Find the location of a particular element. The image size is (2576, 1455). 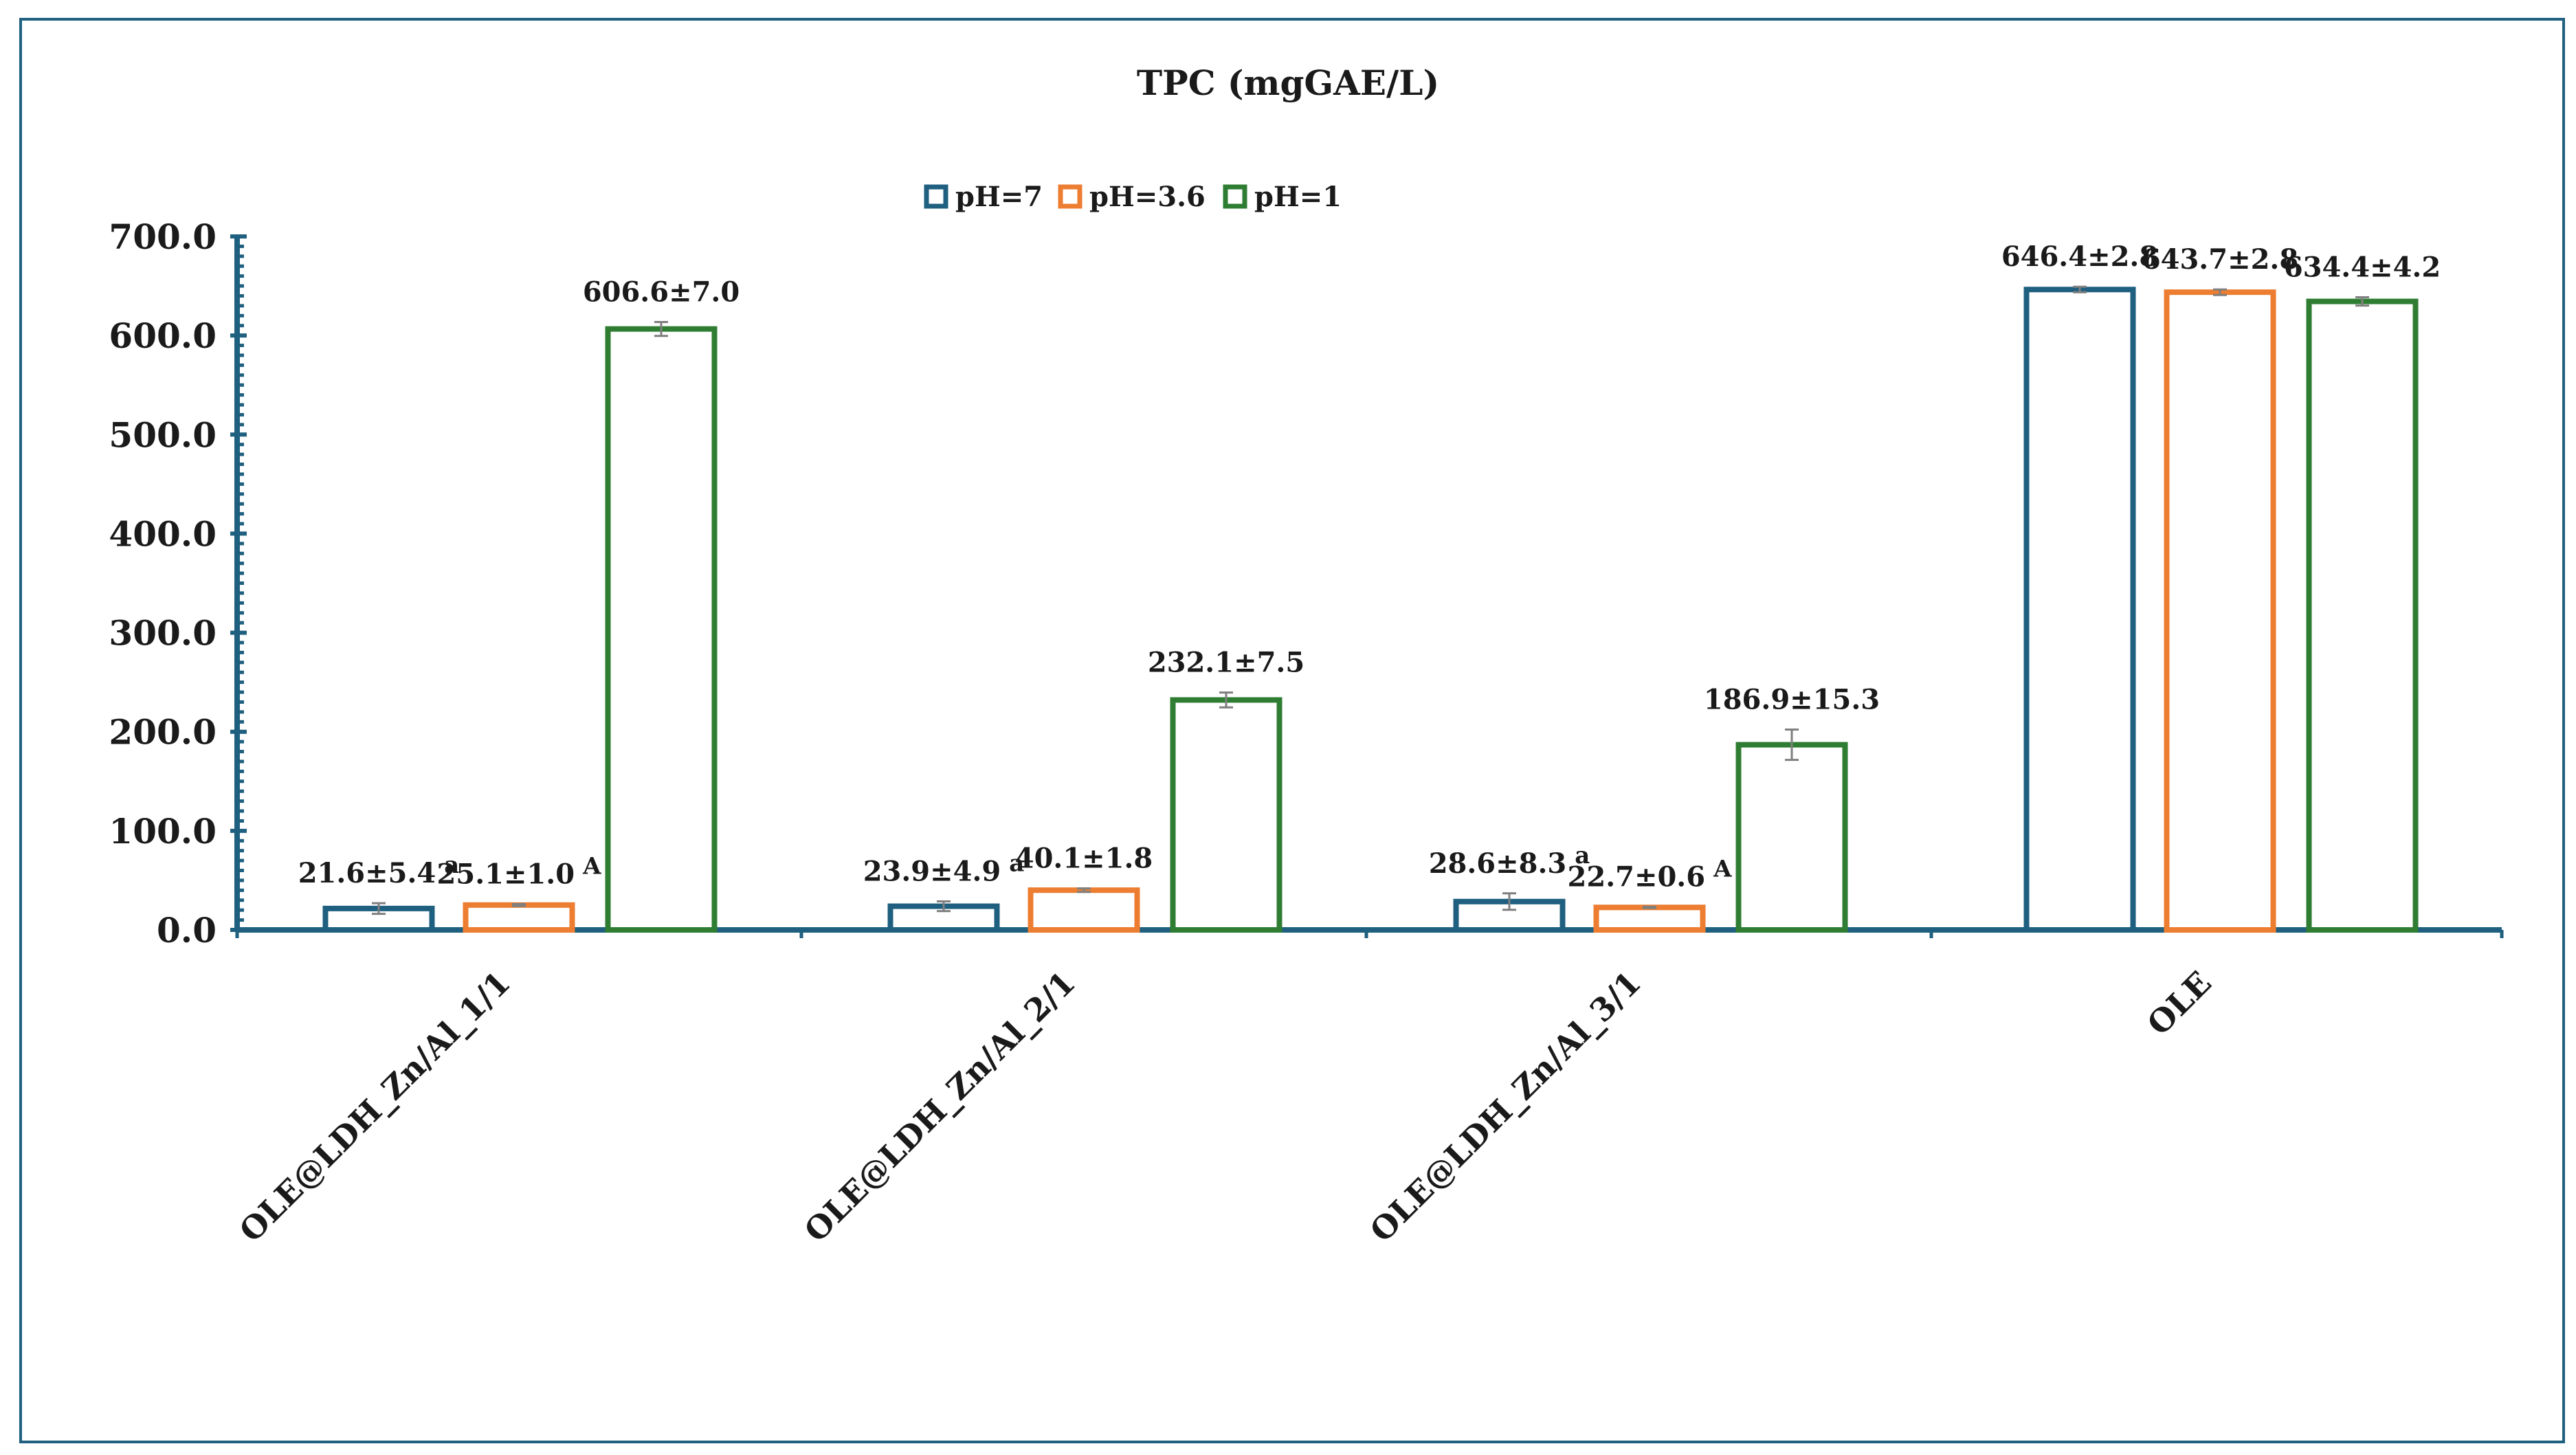

data-label: 28.6±8.3 a is located at coordinates (1509, 861).